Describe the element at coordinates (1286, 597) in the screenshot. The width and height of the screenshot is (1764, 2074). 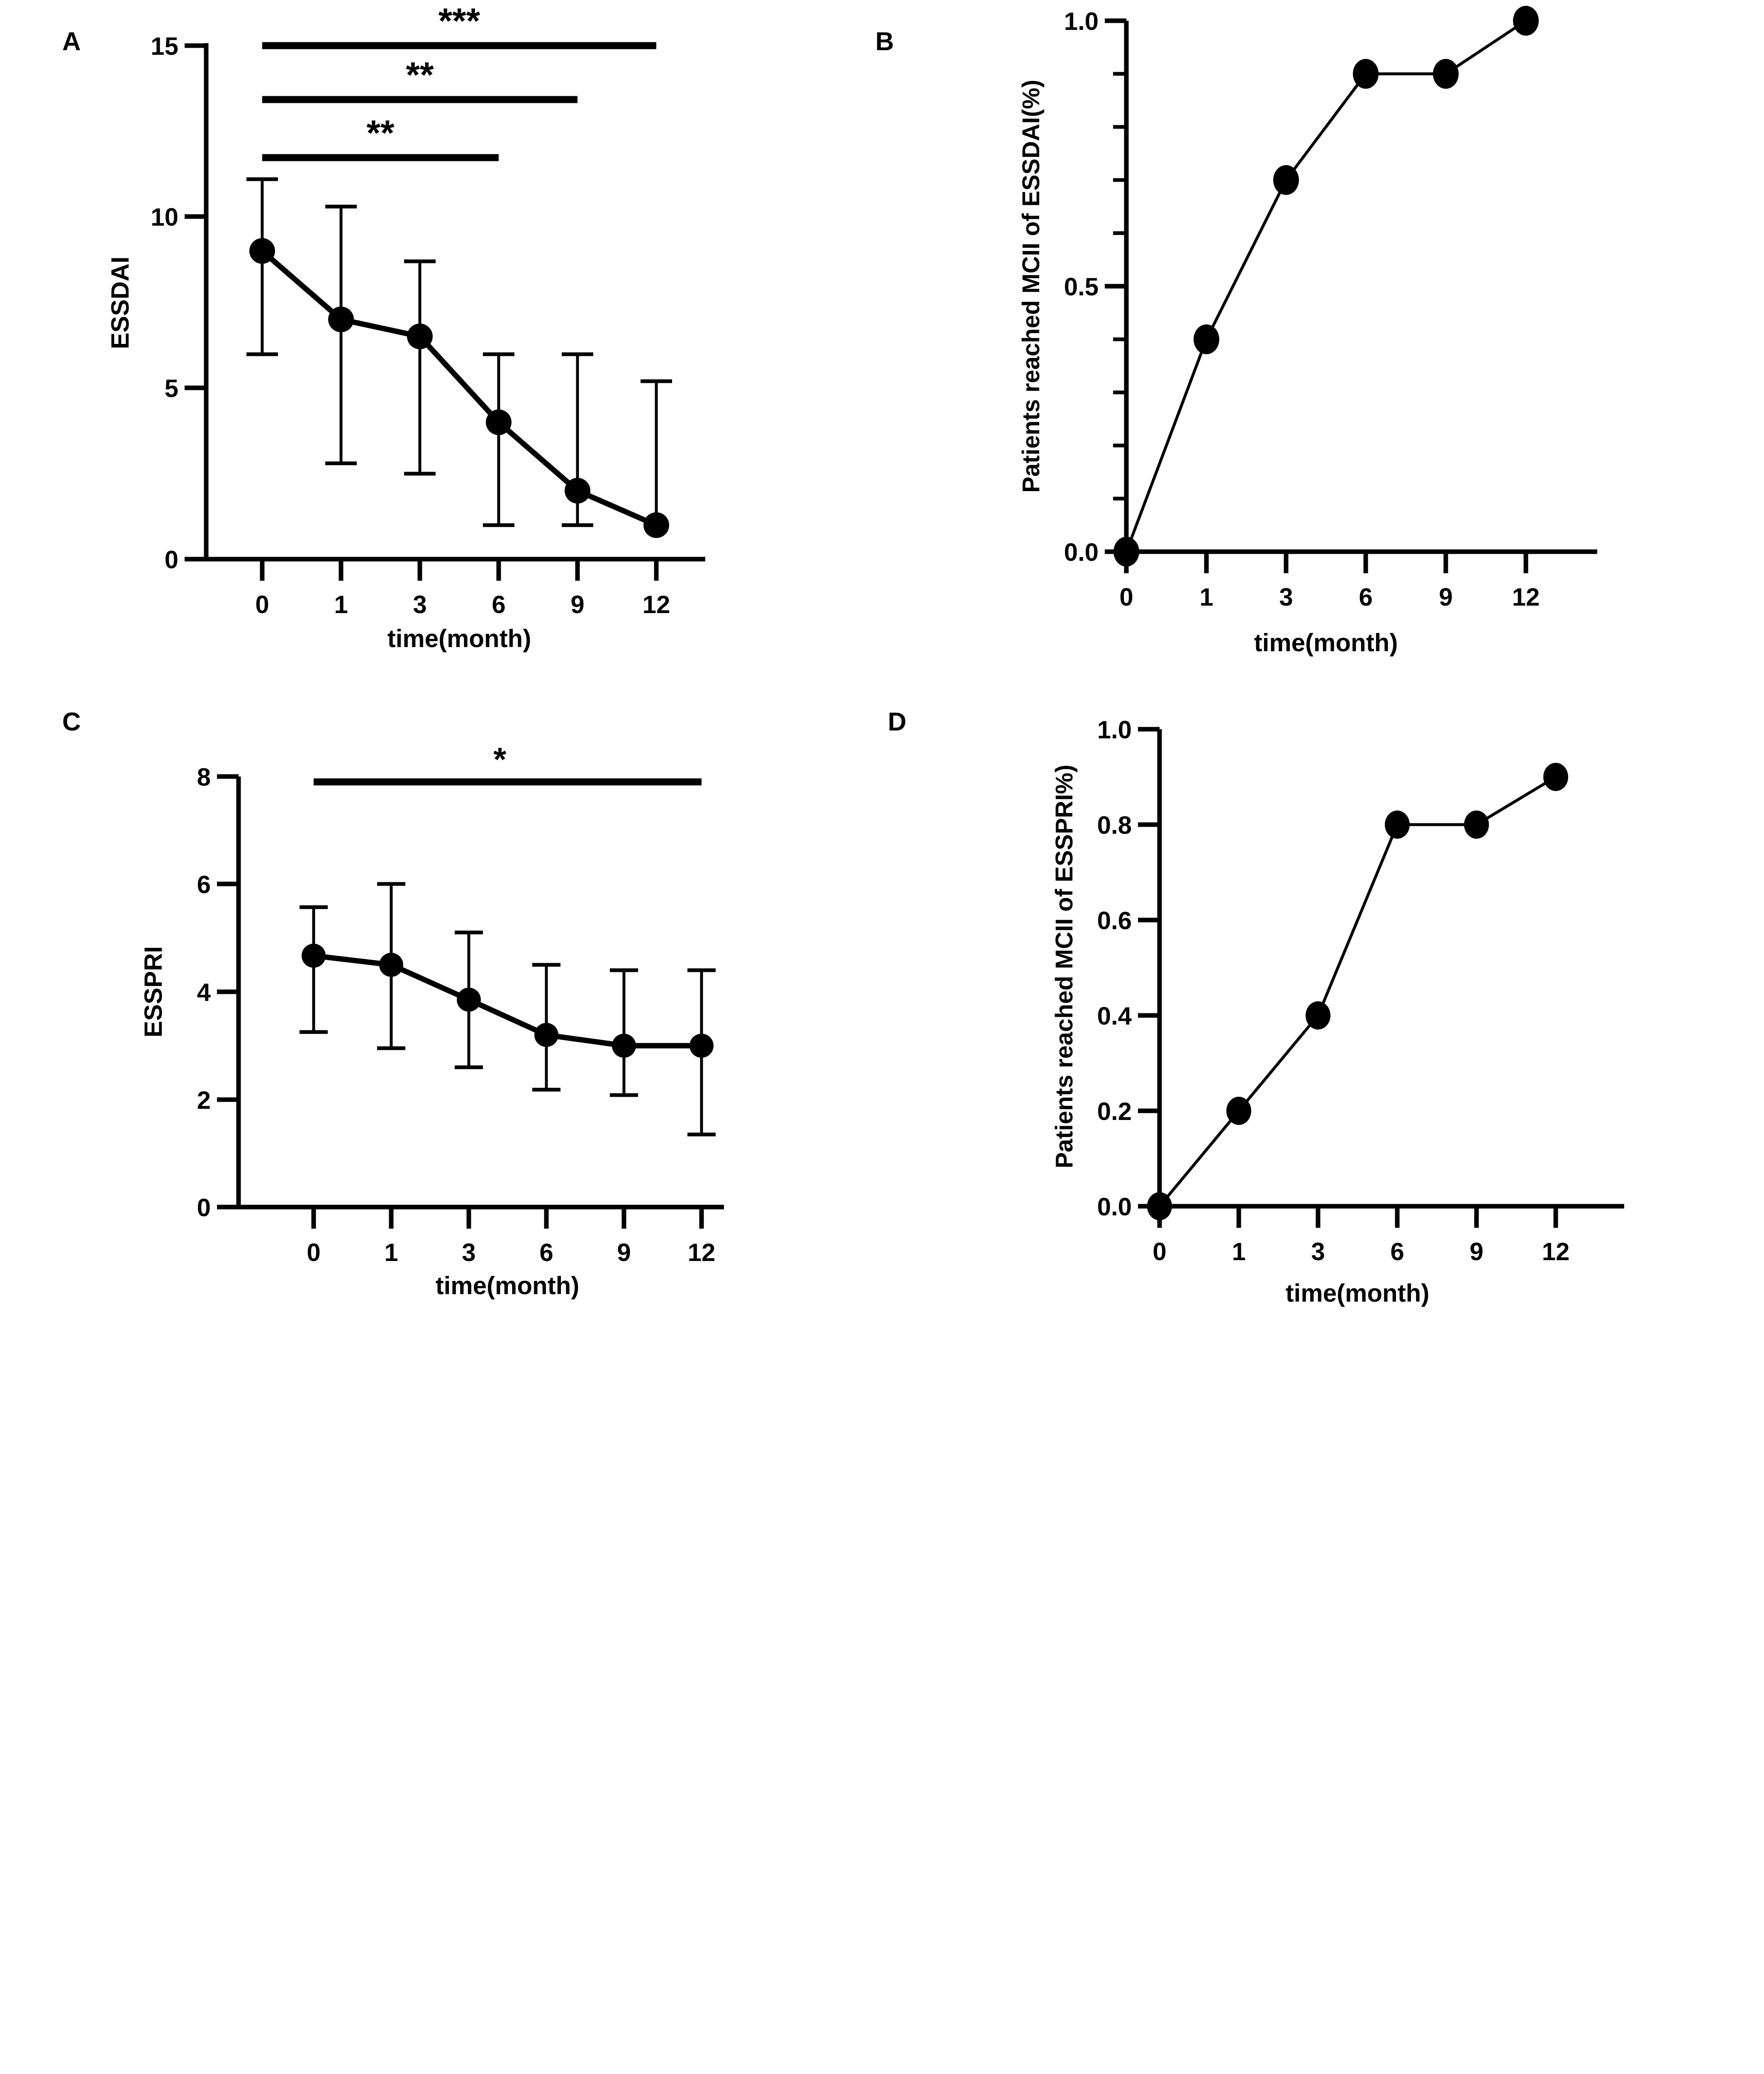
I see `x-ticklabel-b-2: 3` at that location.